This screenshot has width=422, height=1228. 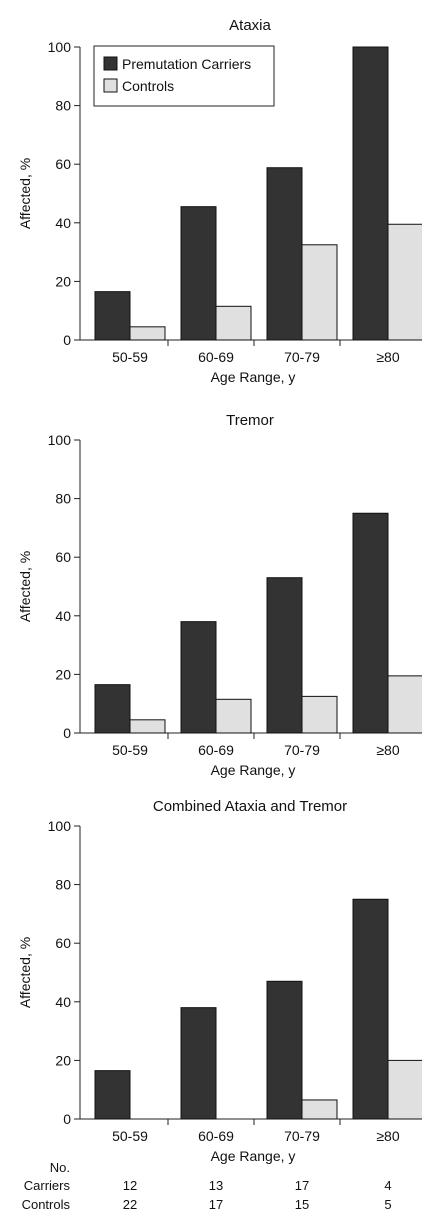 I want to click on chart-title: Combined Ataxia and Tremor, so click(x=250, y=806).